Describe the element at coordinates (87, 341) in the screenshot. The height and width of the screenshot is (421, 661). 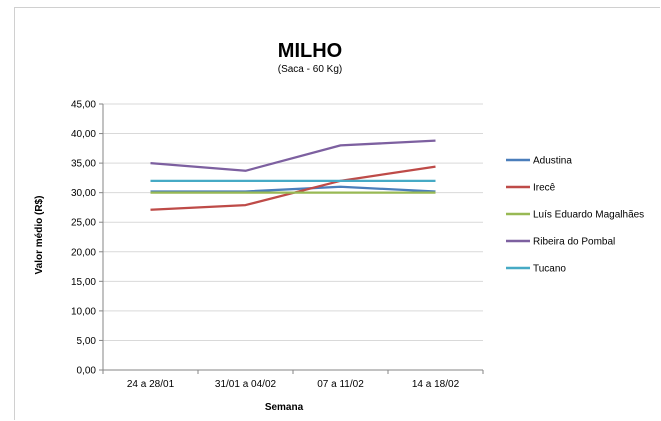
I see `y-tick-label: 5,00` at that location.